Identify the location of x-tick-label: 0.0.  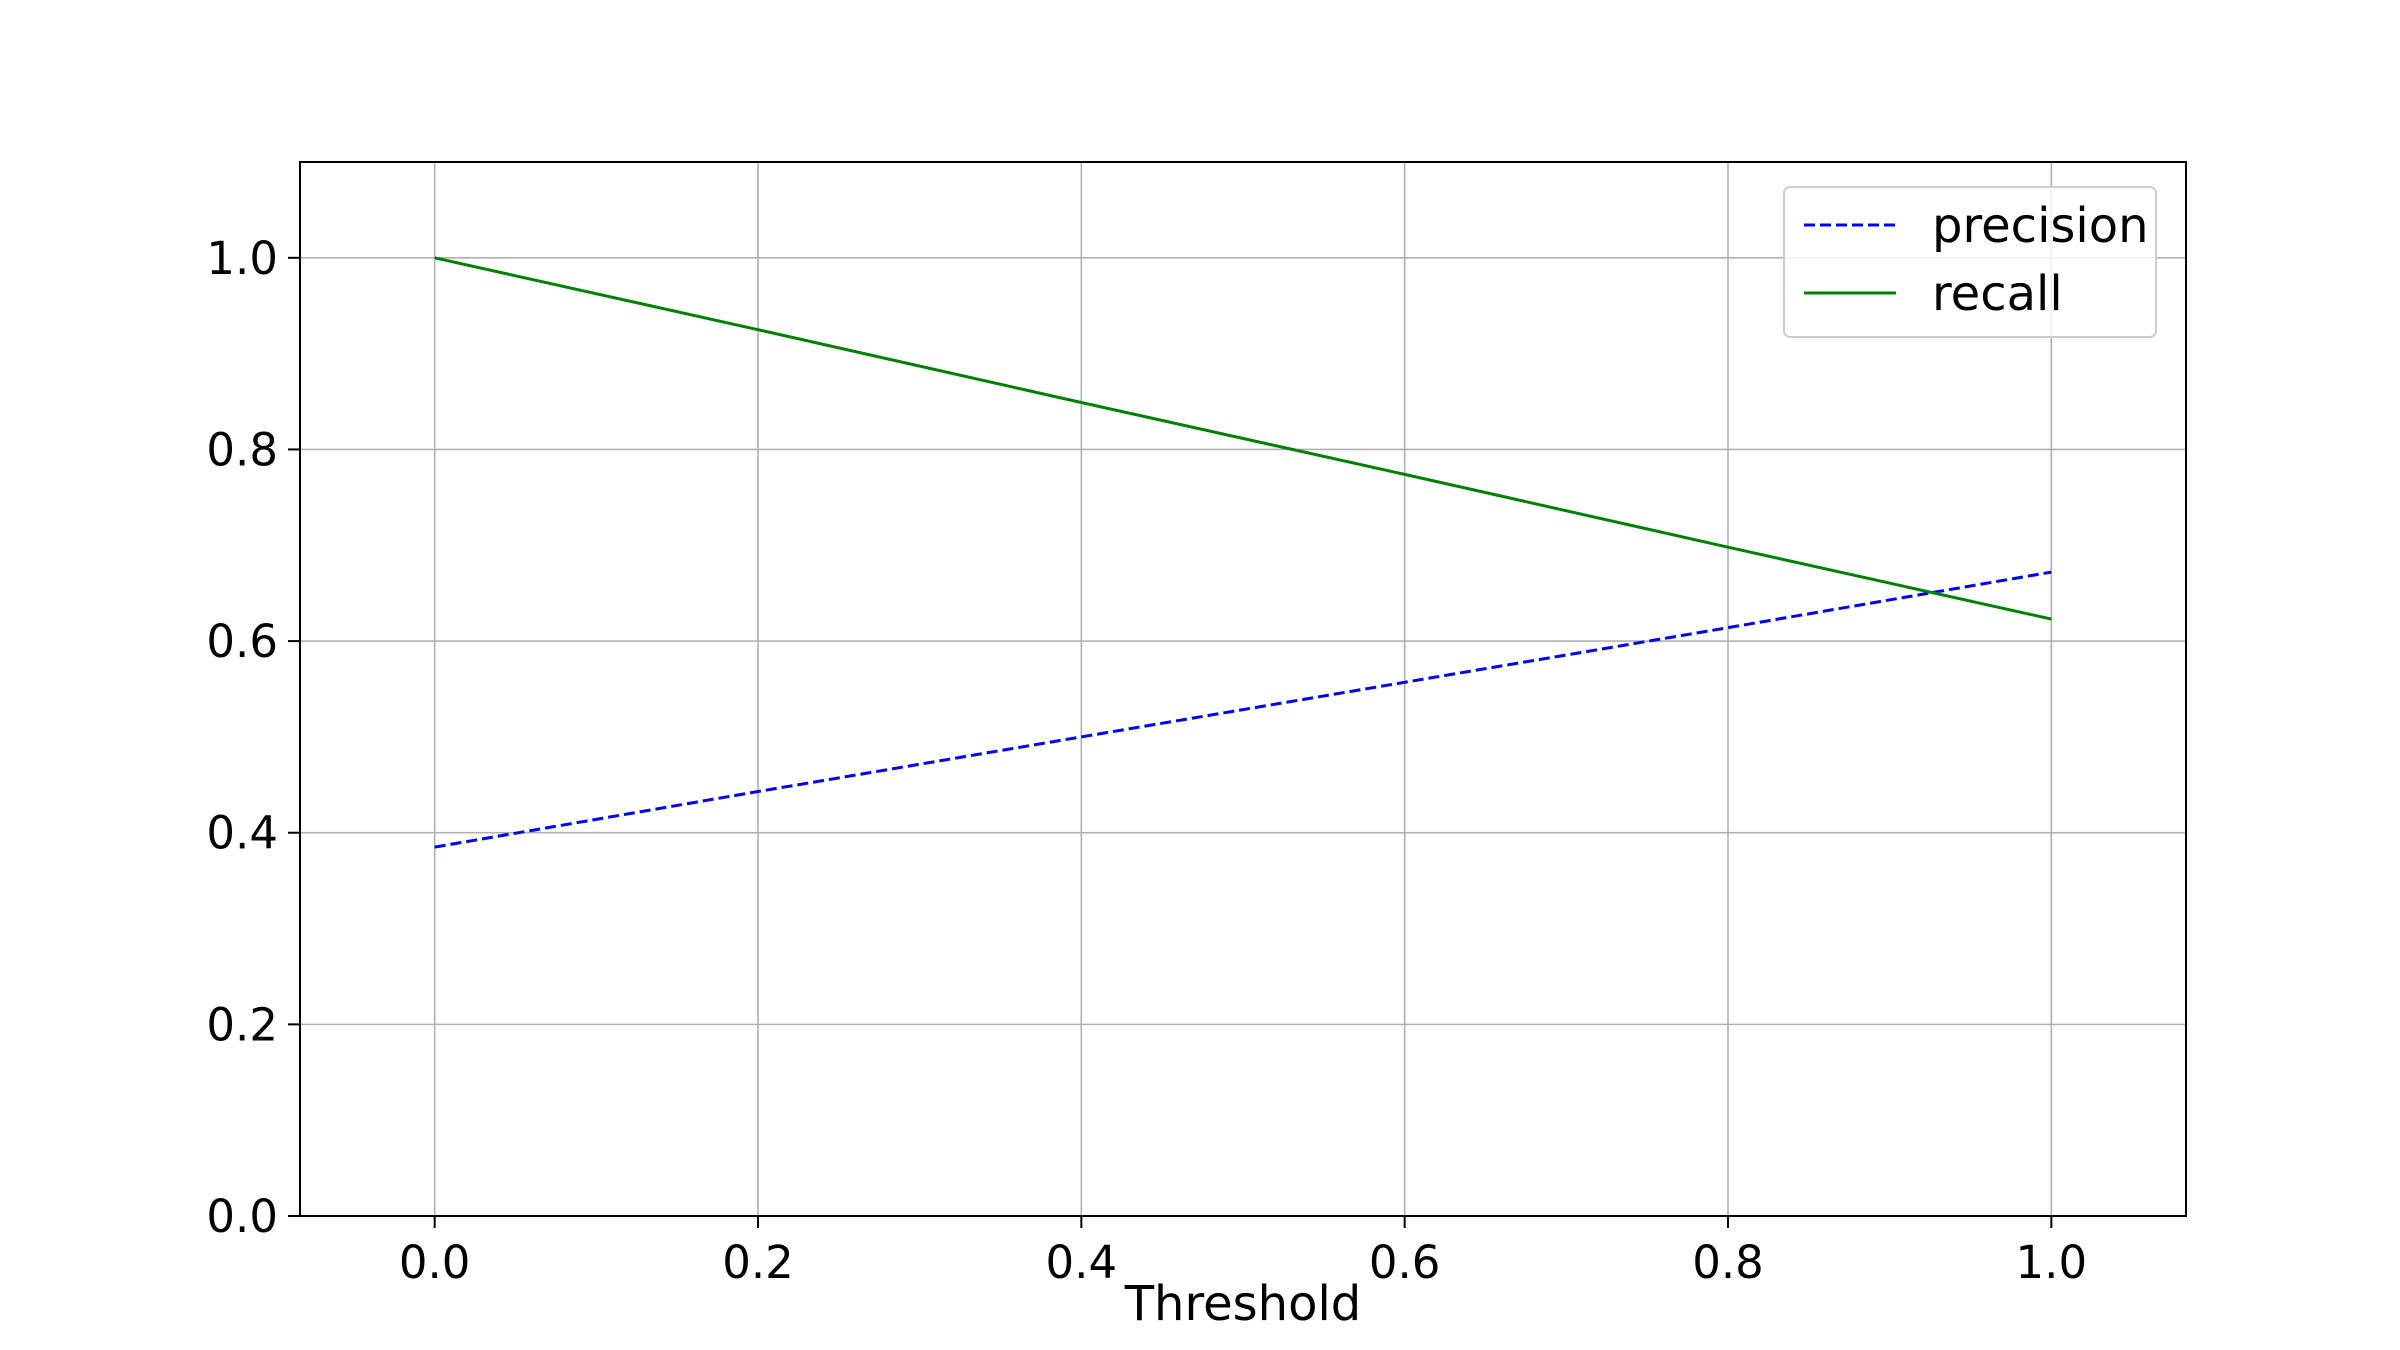
(435, 1262).